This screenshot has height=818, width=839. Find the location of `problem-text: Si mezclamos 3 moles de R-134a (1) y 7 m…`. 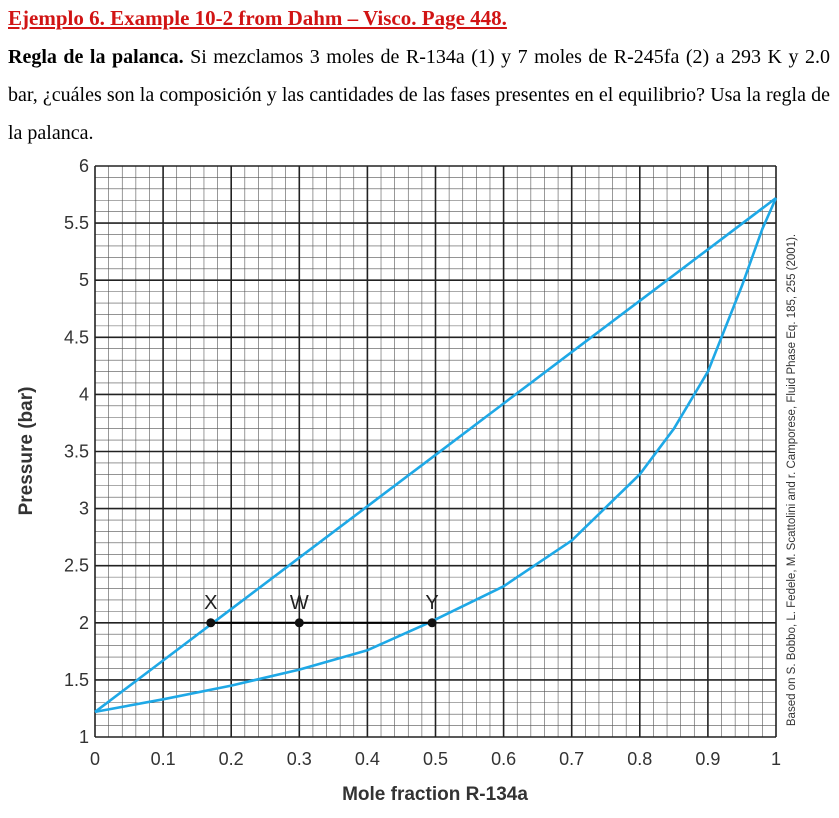

problem-text: Si mezclamos 3 moles de R-134a (1) y 7 m… is located at coordinates (419, 95).